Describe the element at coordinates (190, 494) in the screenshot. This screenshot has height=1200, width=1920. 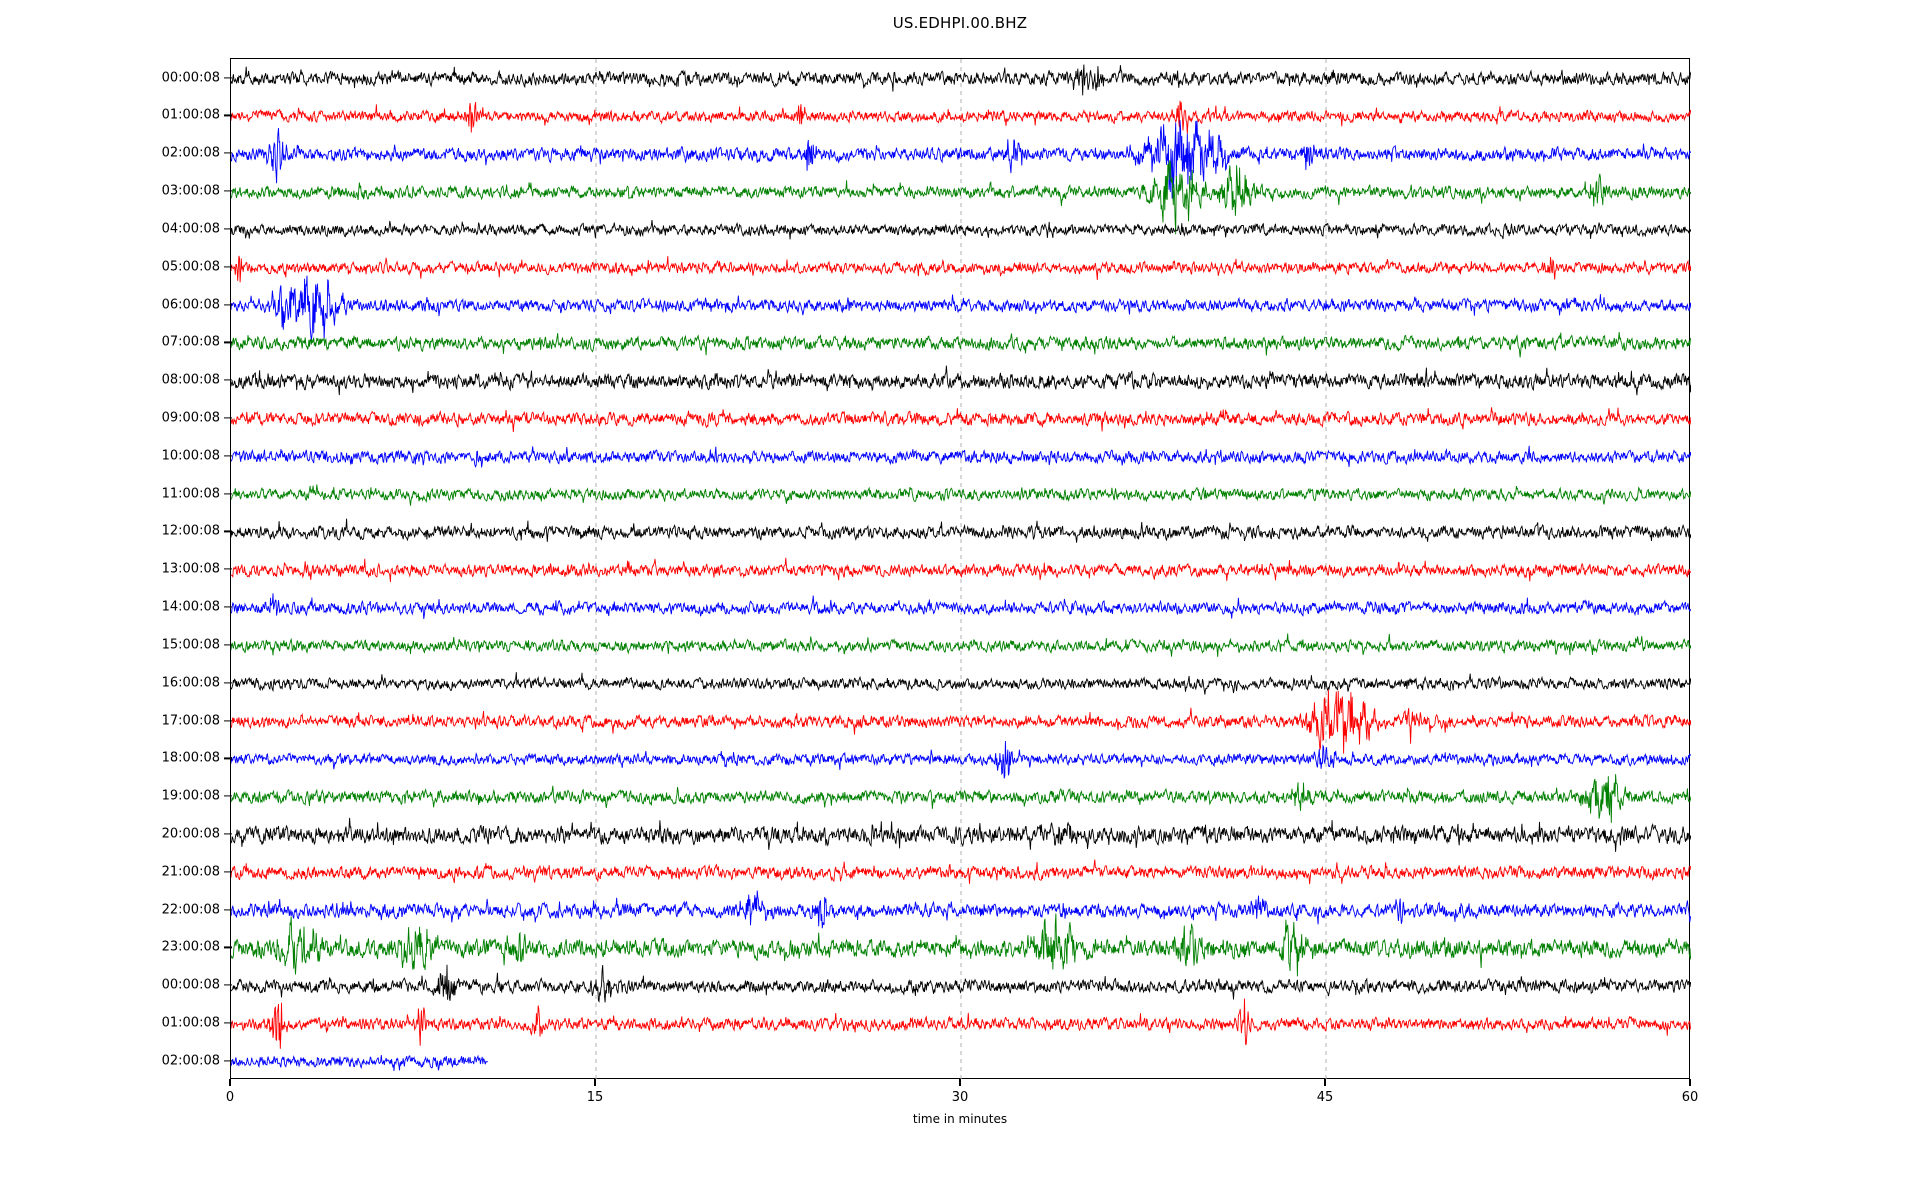
I see `y-axis-tick-label: 11:00:08` at that location.